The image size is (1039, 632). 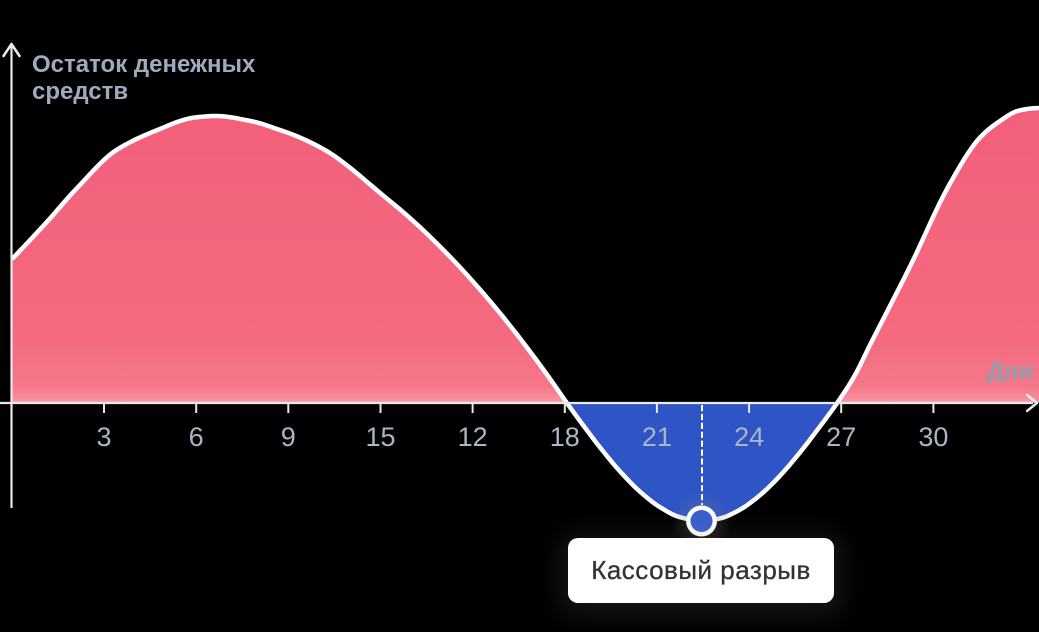 What do you see at coordinates (657, 437) in the screenshot?
I see `svg-text: 21` at bounding box center [657, 437].